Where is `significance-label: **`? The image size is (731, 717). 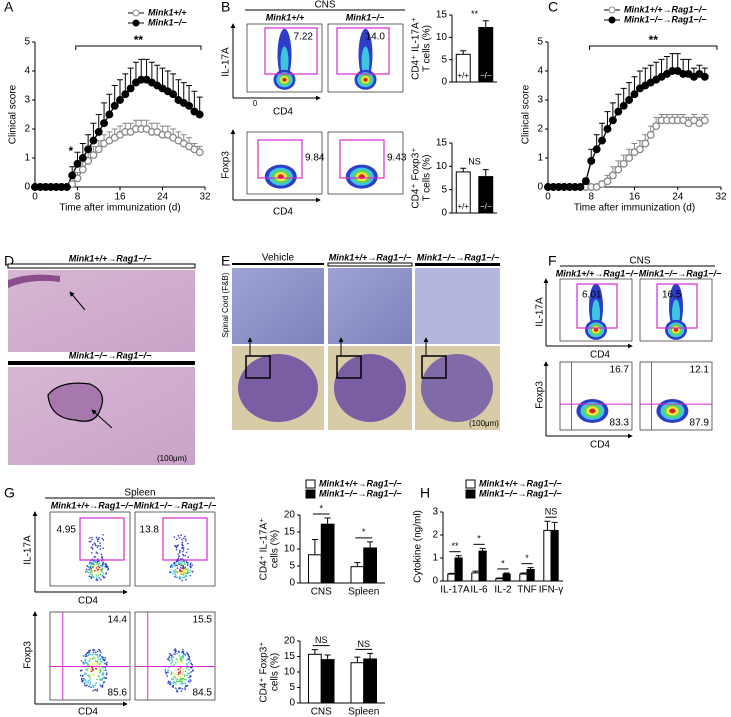 significance-label: ** is located at coordinates (455, 546).